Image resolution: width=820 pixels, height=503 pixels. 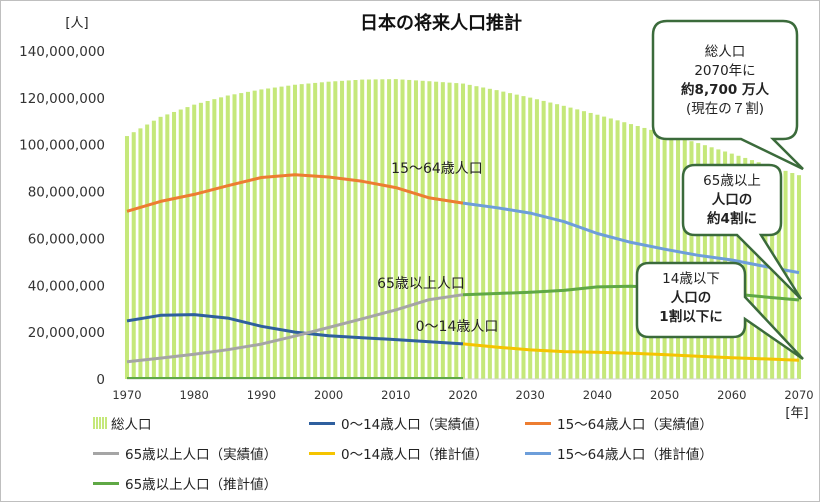 I want to click on bar-total-1985, so click(x=227, y=237).